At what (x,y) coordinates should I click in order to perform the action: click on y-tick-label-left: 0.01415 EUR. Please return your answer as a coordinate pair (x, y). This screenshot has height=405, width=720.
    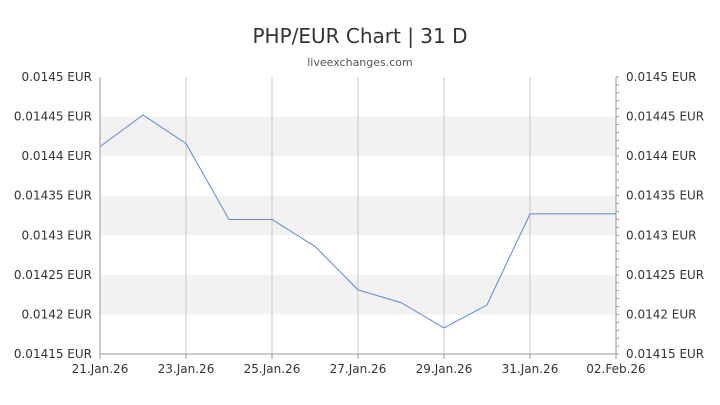
    Looking at the image, I should click on (53, 354).